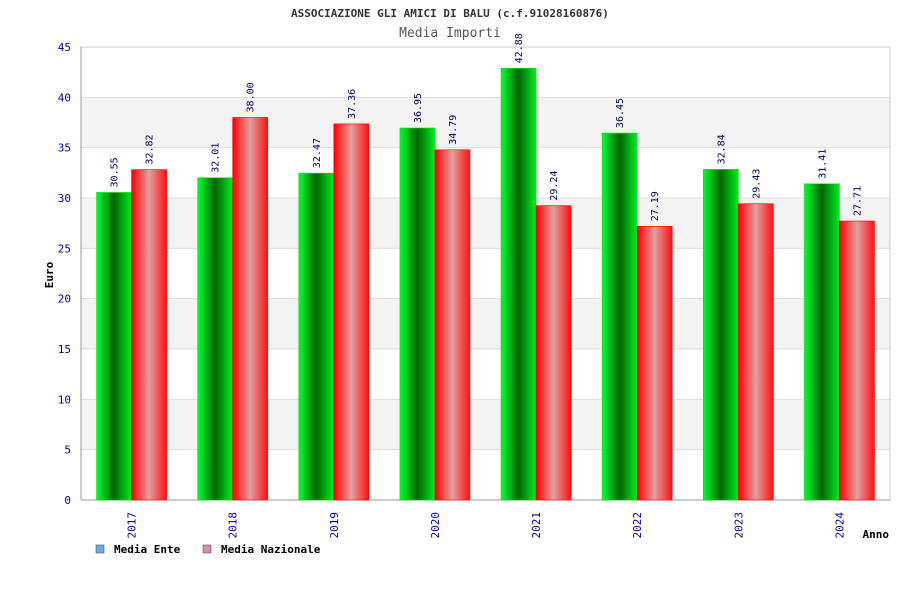 This screenshot has width=900, height=600. Describe the element at coordinates (64, 399) in the screenshot. I see `y-tick-label: 10` at that location.